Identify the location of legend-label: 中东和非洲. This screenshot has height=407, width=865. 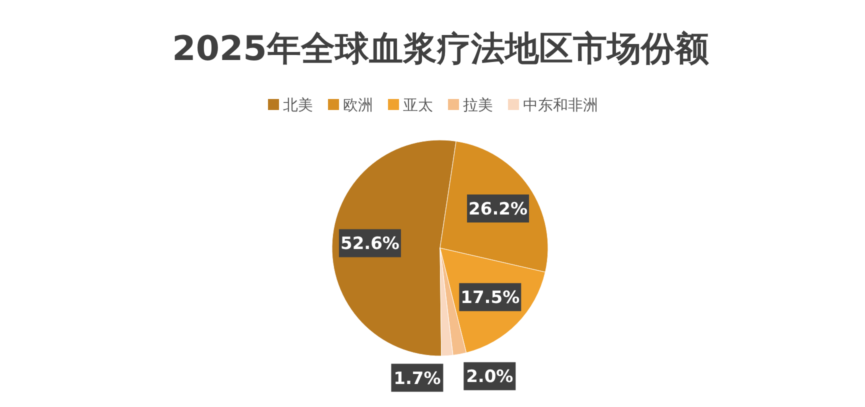
(560, 105).